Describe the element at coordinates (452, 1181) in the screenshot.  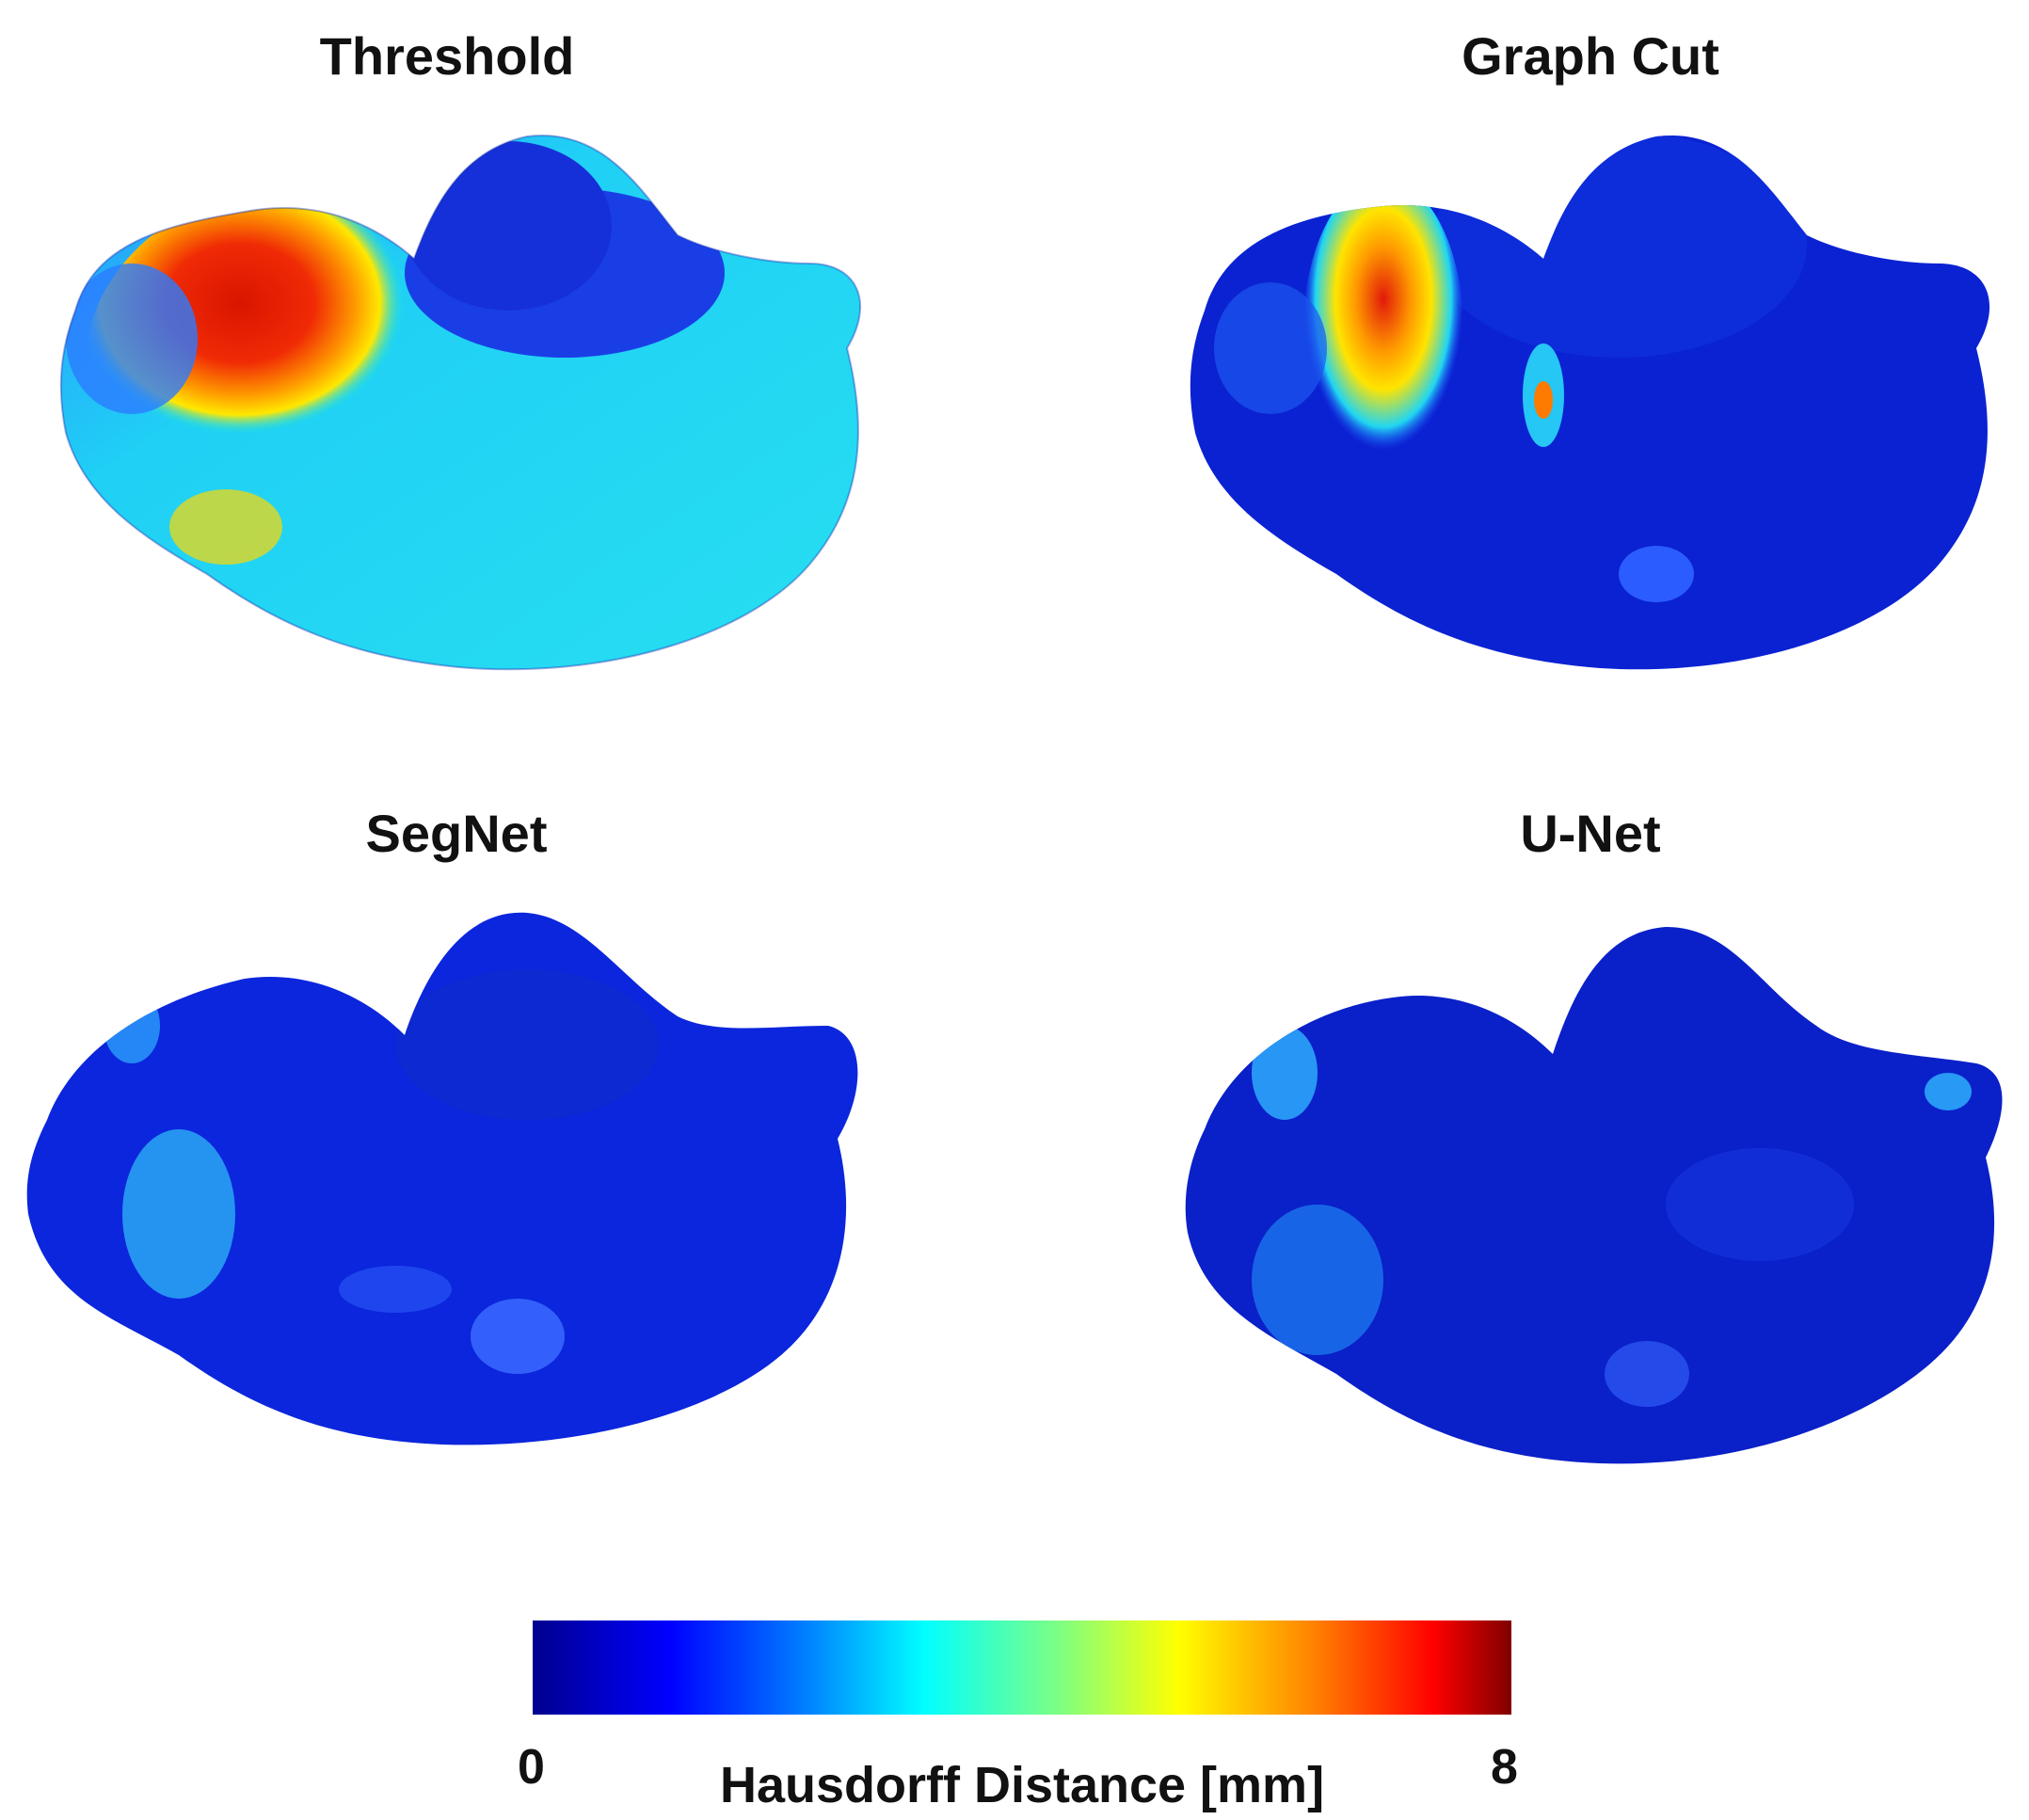
I see `segnet-heatmap-render` at that location.